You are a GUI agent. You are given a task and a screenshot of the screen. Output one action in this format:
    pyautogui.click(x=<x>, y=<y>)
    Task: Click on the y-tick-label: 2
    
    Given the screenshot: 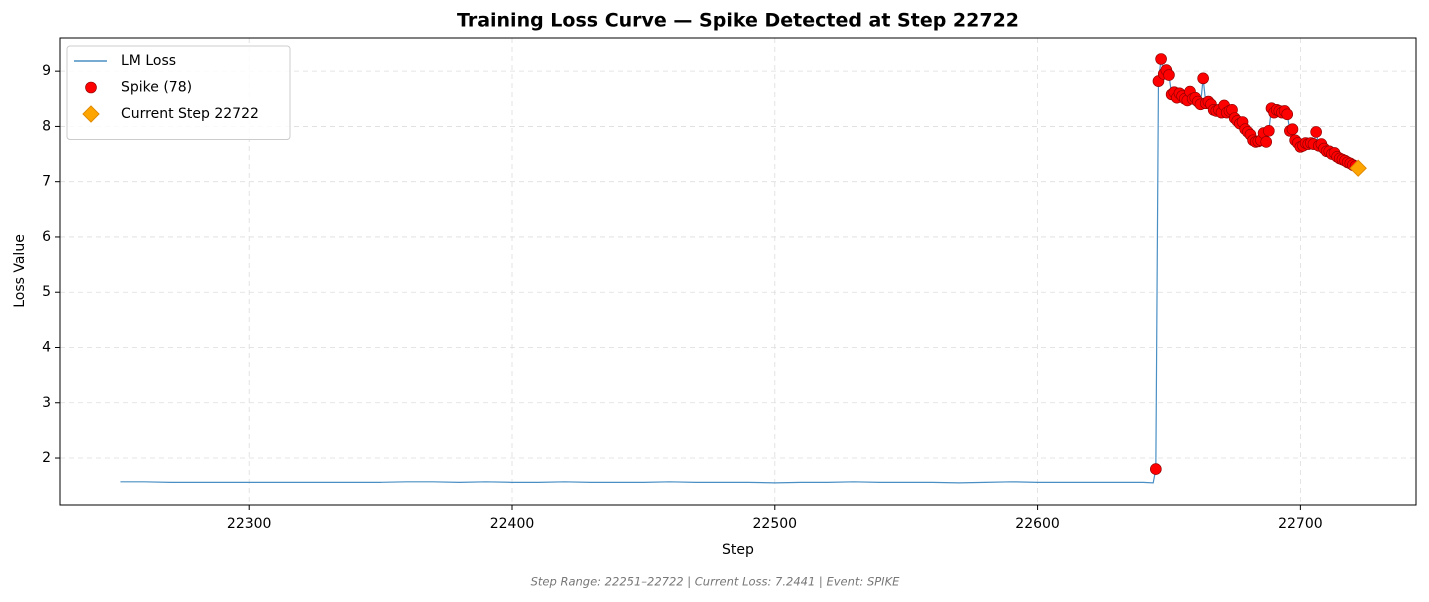 What is the action you would take?
    pyautogui.click(x=46, y=458)
    